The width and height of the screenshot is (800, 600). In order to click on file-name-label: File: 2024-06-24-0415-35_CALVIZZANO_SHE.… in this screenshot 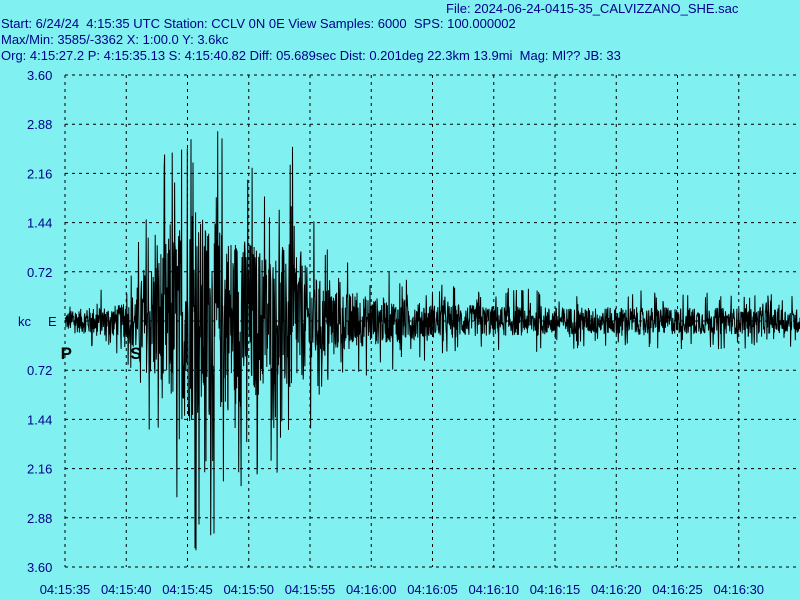, I will do `click(592, 8)`.